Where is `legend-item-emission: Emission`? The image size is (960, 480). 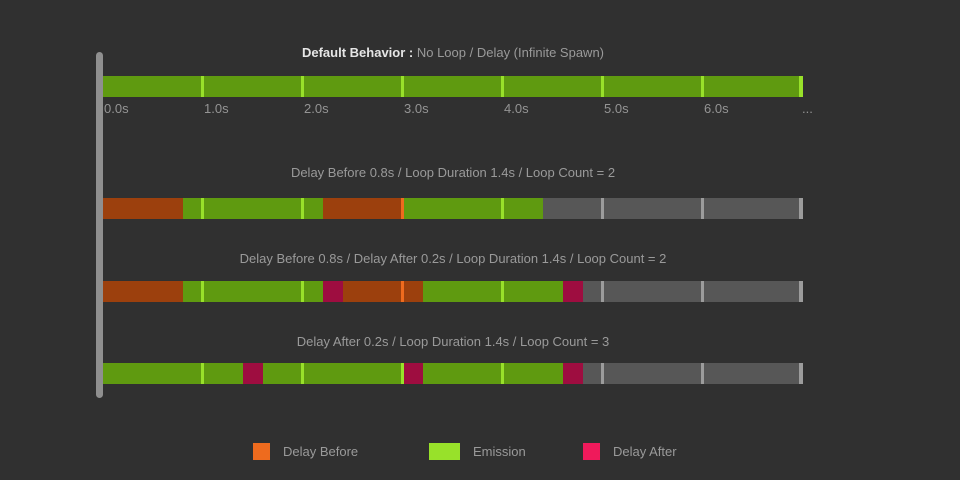
legend-item-emission: Emission is located at coordinates (477, 451).